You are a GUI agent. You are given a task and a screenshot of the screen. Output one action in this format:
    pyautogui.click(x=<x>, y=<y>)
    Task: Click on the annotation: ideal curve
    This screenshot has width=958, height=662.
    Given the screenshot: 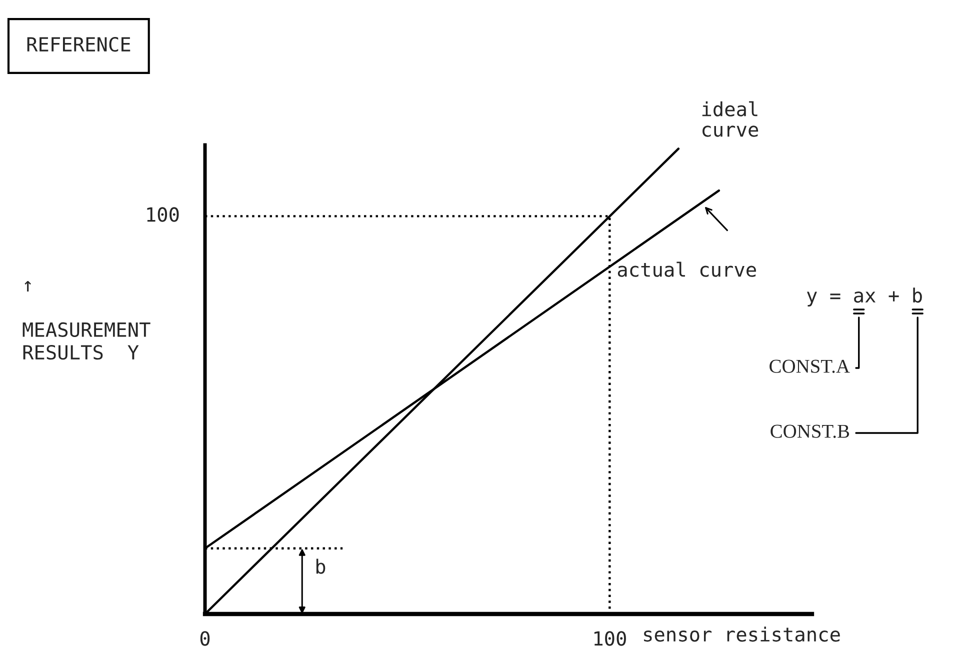 What is the action you would take?
    pyautogui.click(x=730, y=119)
    